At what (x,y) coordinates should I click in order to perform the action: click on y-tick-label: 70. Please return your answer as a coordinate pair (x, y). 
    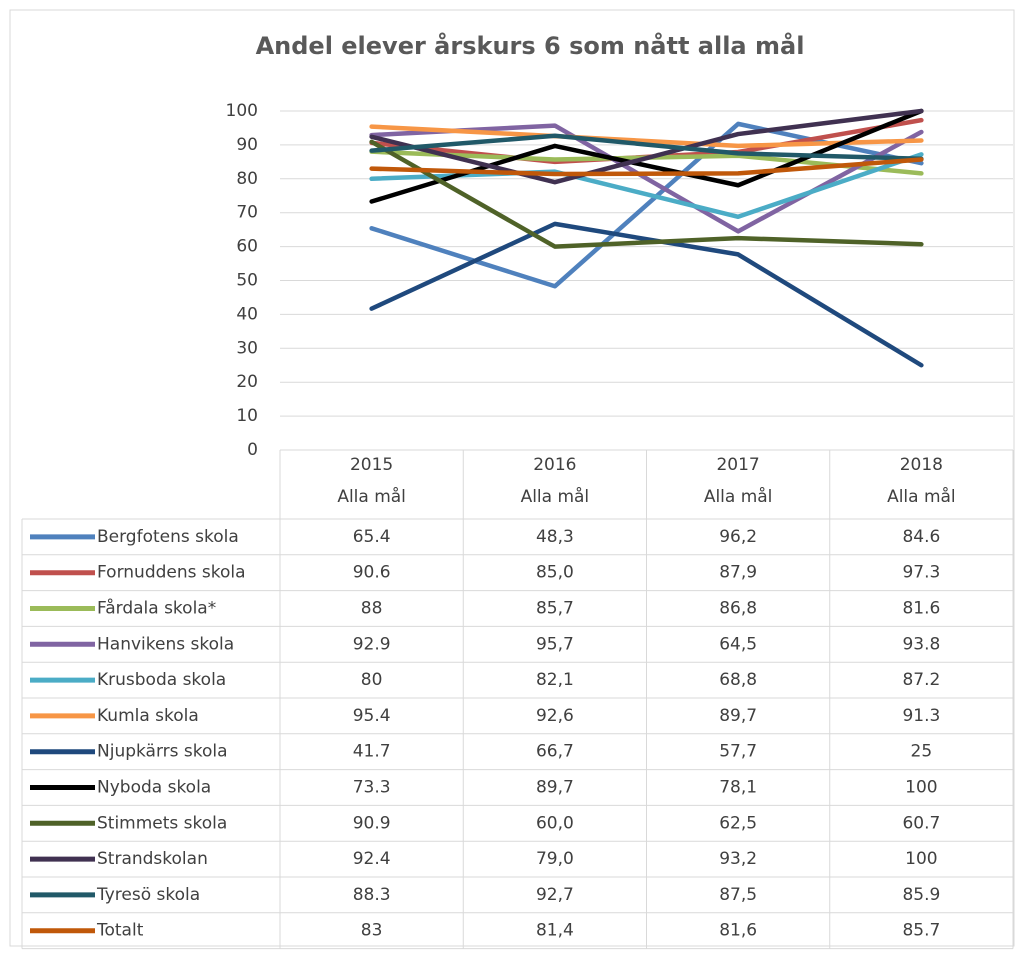
    Looking at the image, I should click on (247, 213).